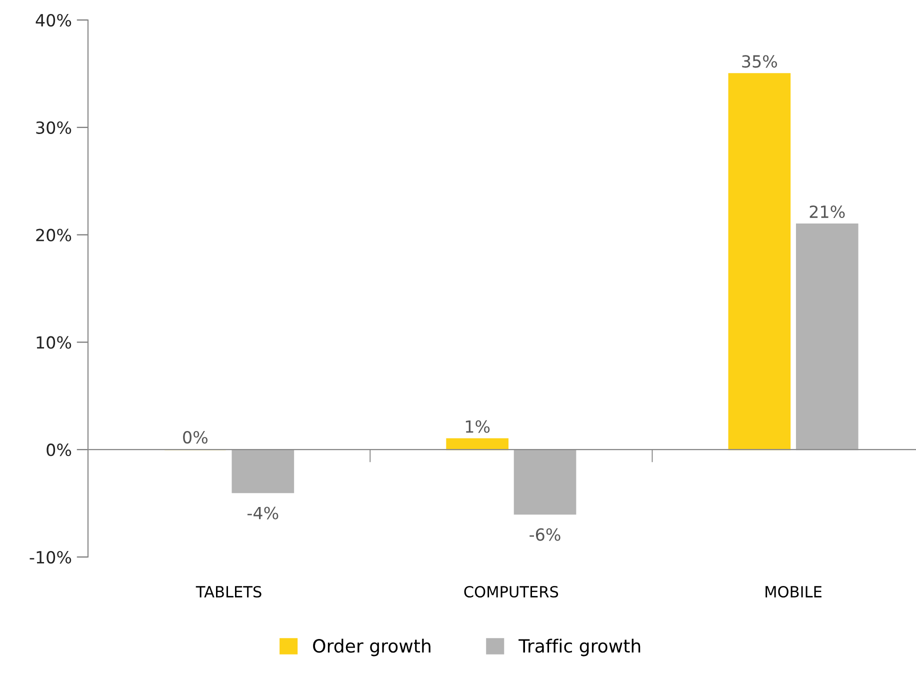 The height and width of the screenshot is (681, 916). What do you see at coordinates (579, 647) in the screenshot?
I see `legend-label: Traffic growth` at bounding box center [579, 647].